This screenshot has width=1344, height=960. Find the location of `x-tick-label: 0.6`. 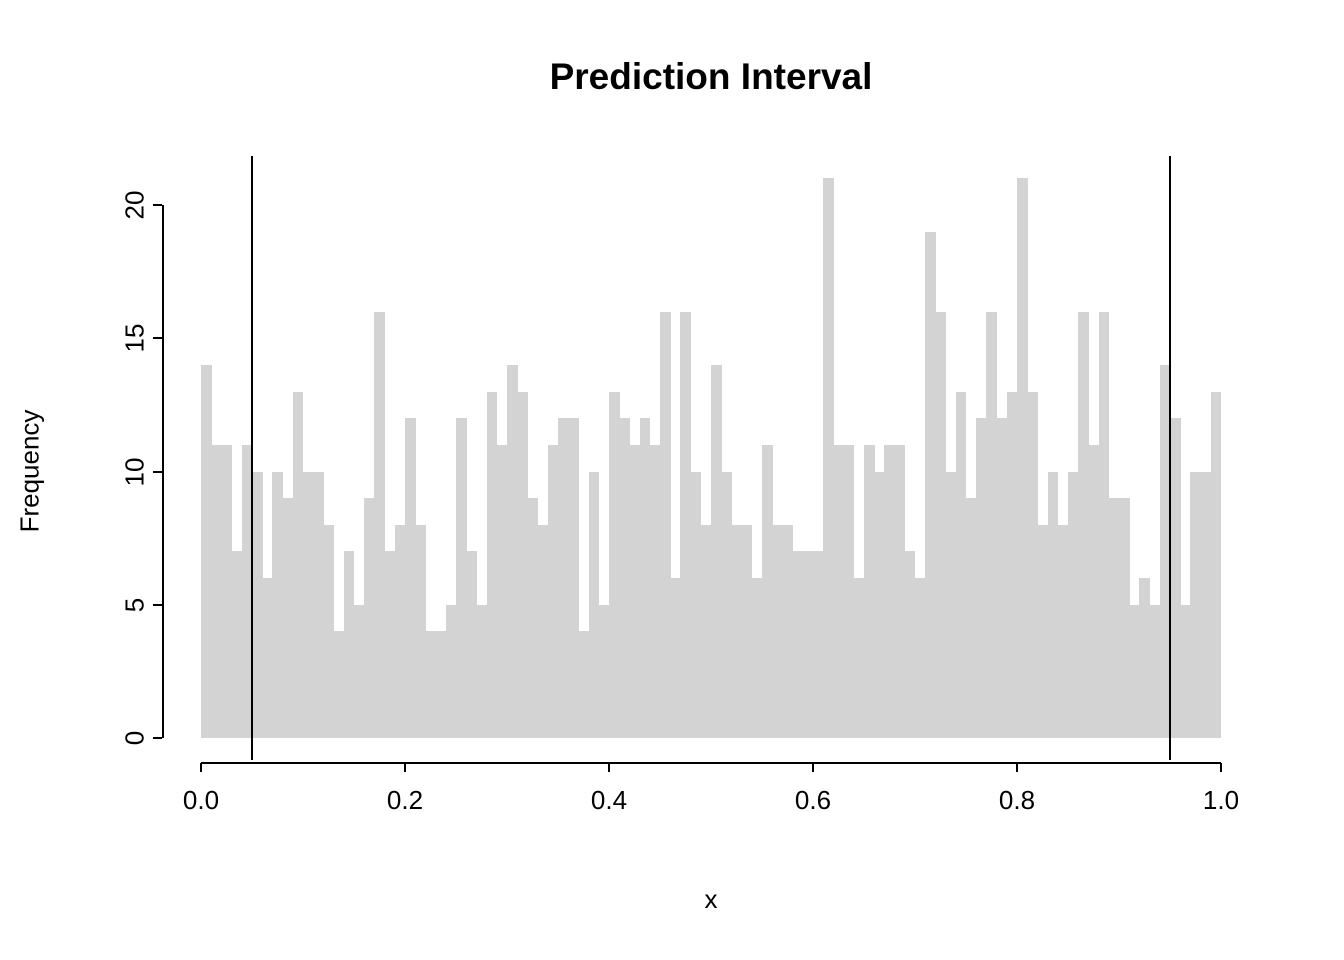

x-tick-label: 0.6 is located at coordinates (813, 800).